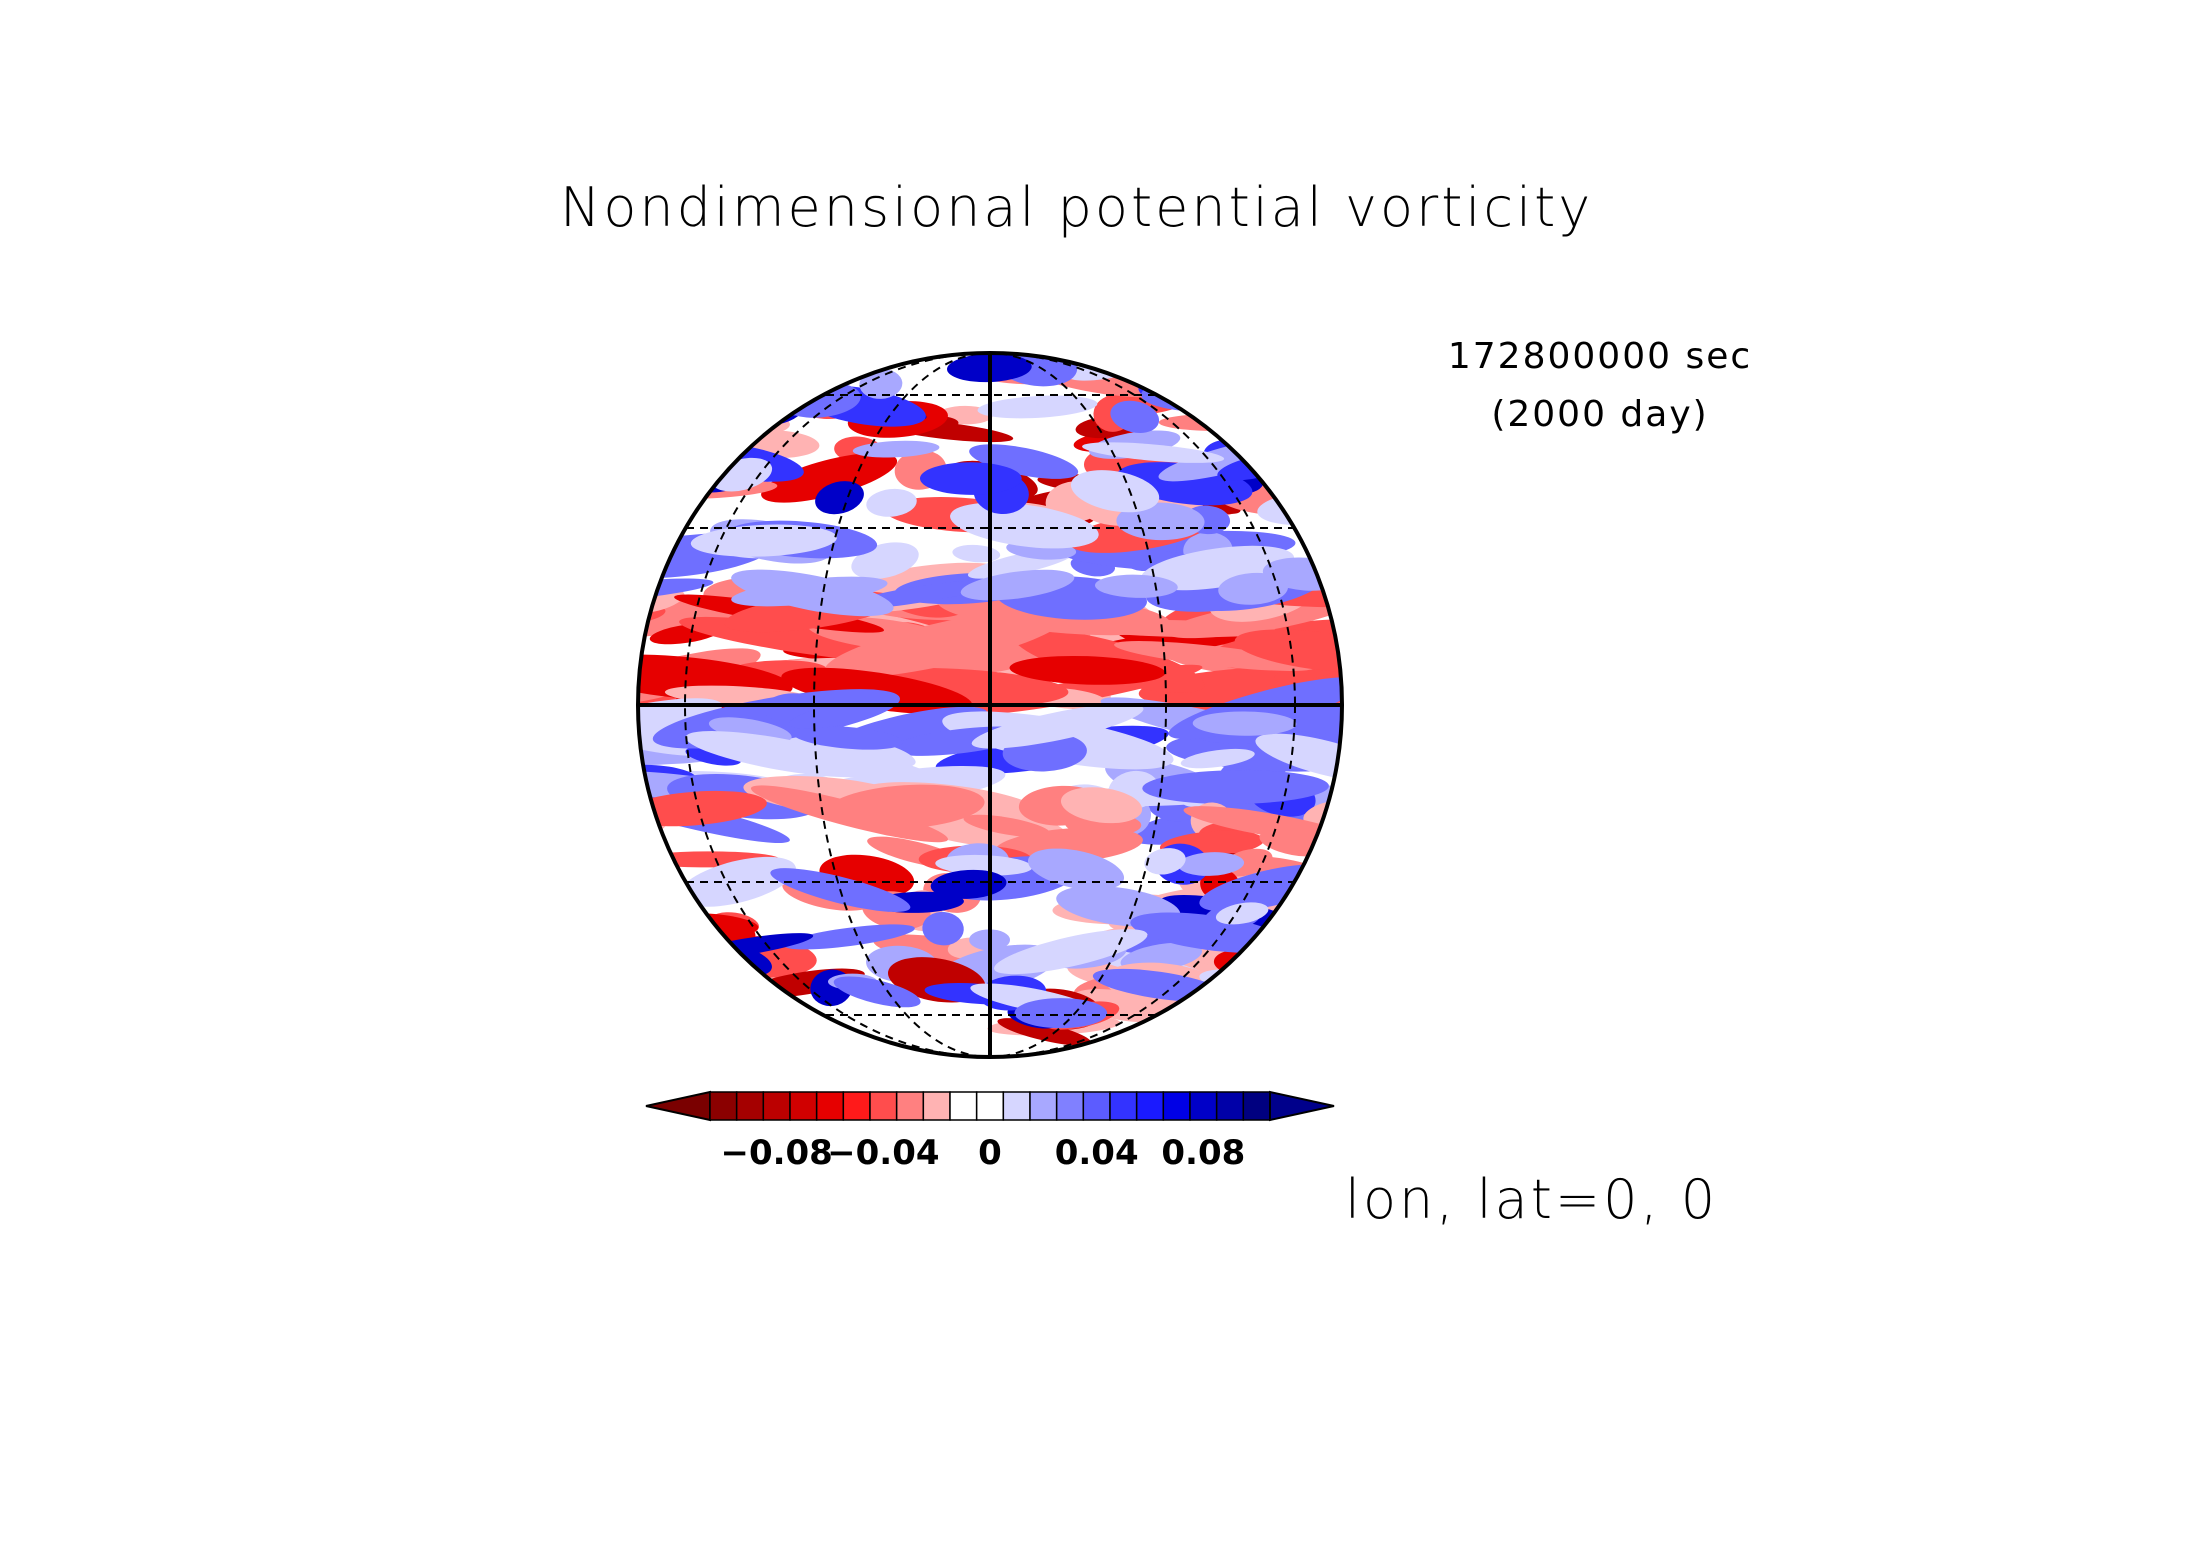 This screenshot has height=1546, width=2188. What do you see at coordinates (1600, 356) in the screenshot?
I see `time-seconds-label: 172800000 sec` at bounding box center [1600, 356].